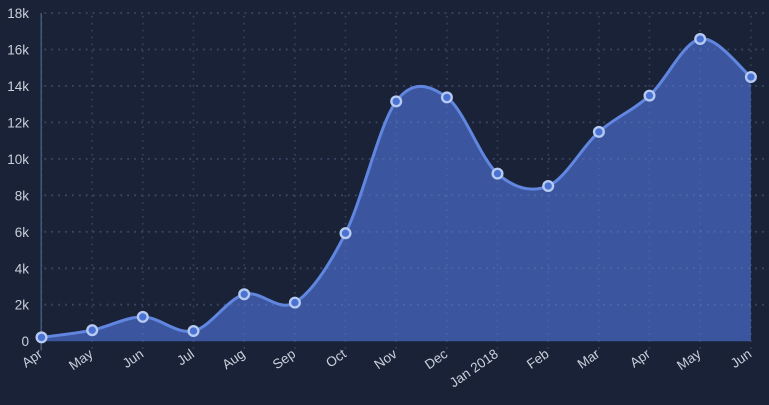  I want to click on svg-text: 18k, so click(18, 13).